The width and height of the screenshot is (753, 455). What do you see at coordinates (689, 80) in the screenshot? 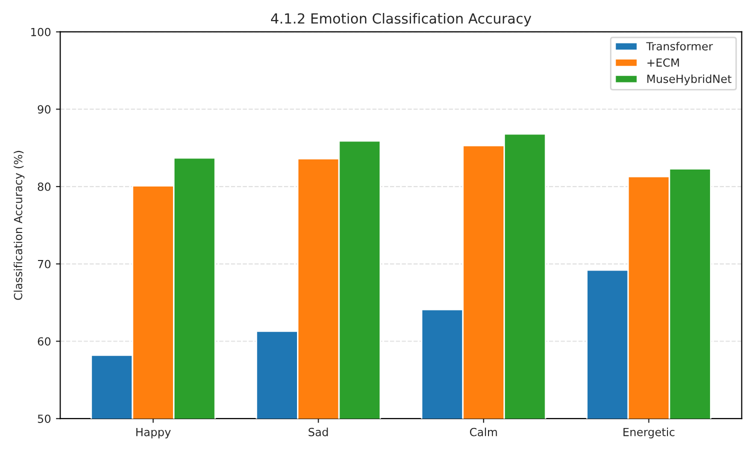
I see `legend-label: MuseHybridNet` at bounding box center [689, 80].